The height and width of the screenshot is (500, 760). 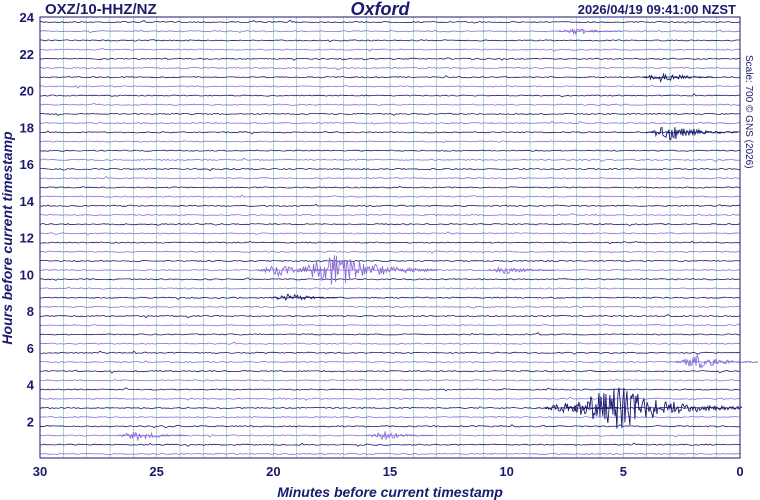 What do you see at coordinates (273, 471) in the screenshot?
I see `x-tick-label: 20` at bounding box center [273, 471].